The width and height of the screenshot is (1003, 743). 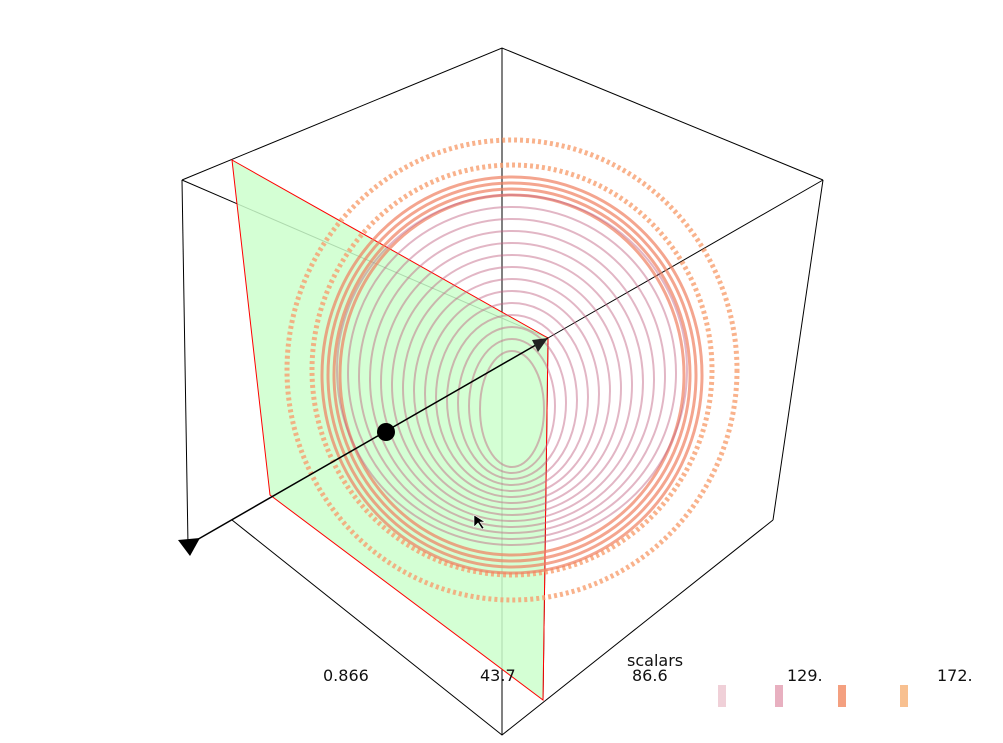 I want to click on scalar-bar-tick: 0.866, so click(x=346, y=675).